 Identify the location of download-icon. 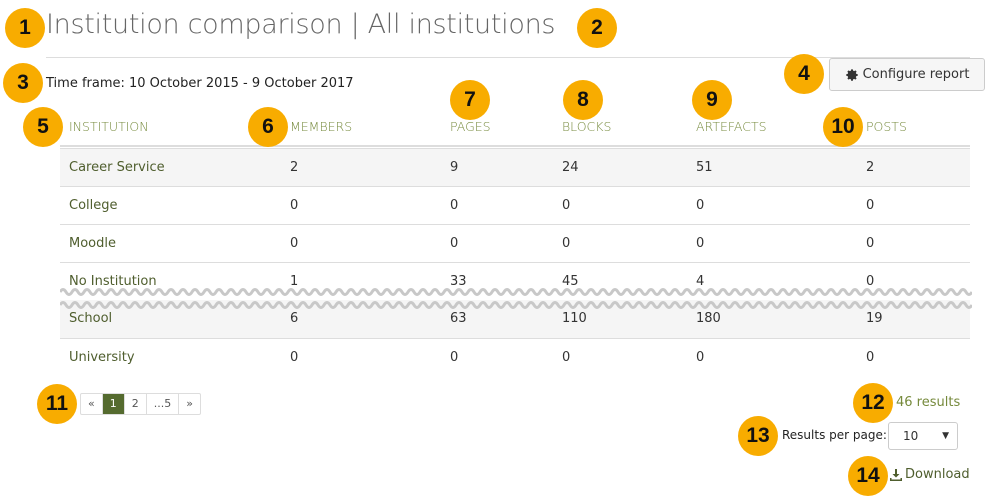
(896, 474).